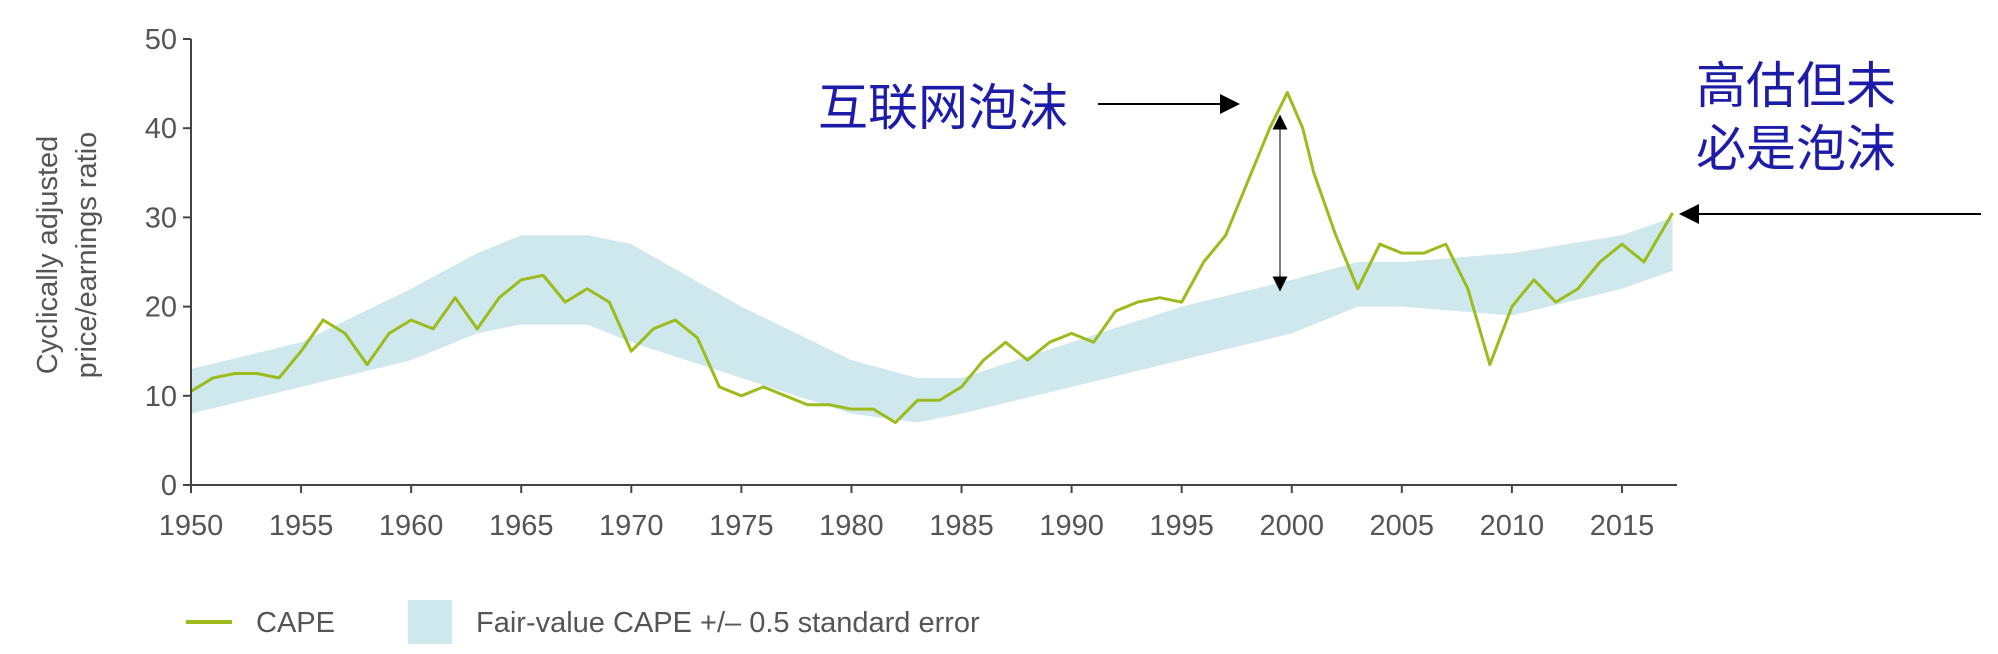  Describe the element at coordinates (631, 526) in the screenshot. I see `x-tick-label: 1970` at that location.